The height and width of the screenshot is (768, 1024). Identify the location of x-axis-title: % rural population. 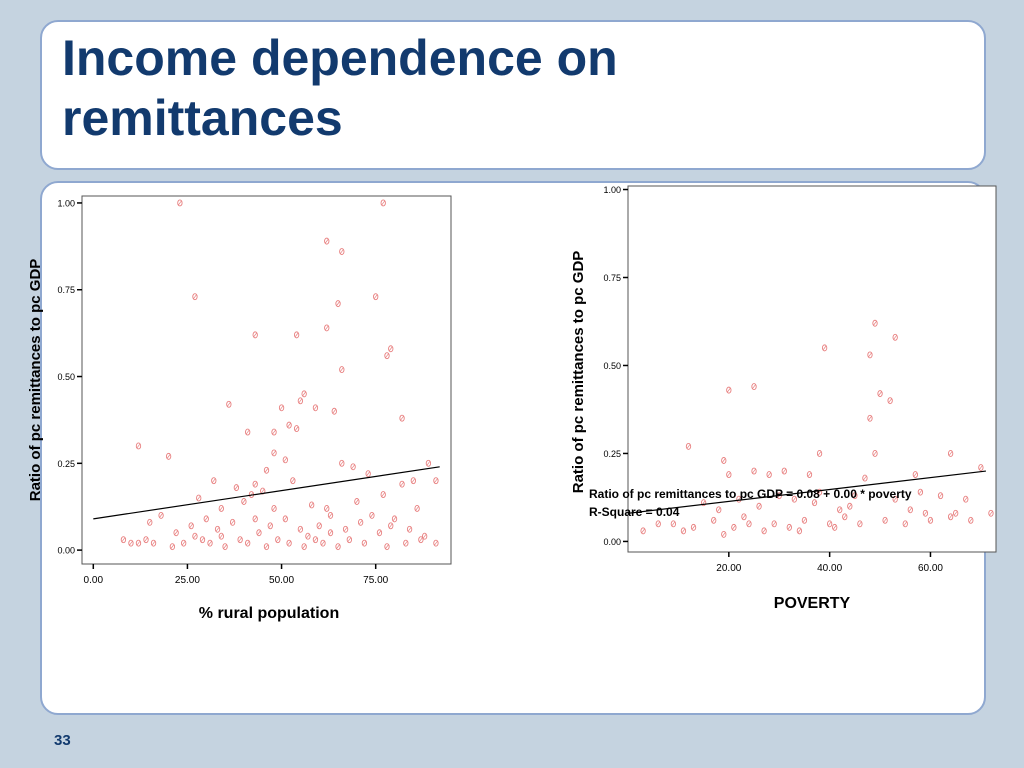
(269, 613).